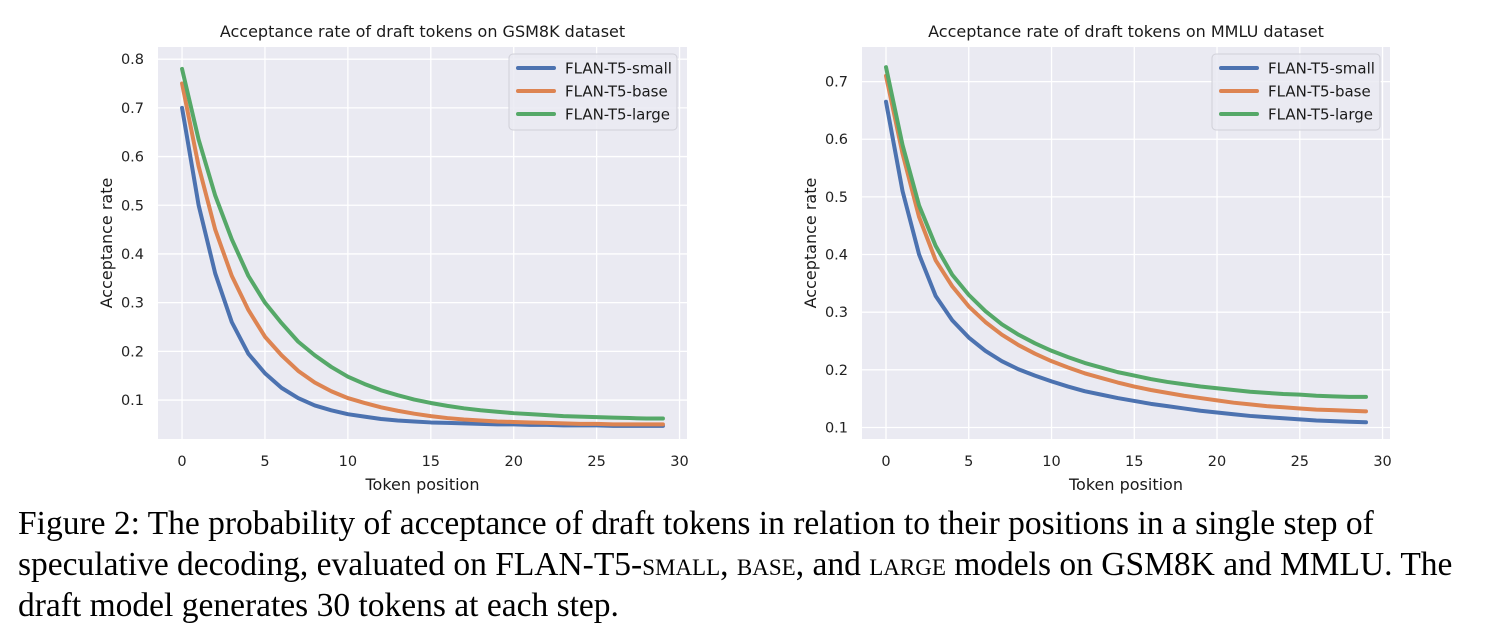 Image resolution: width=1486 pixels, height=640 pixels. I want to click on caption-small: small, so click(681, 564).